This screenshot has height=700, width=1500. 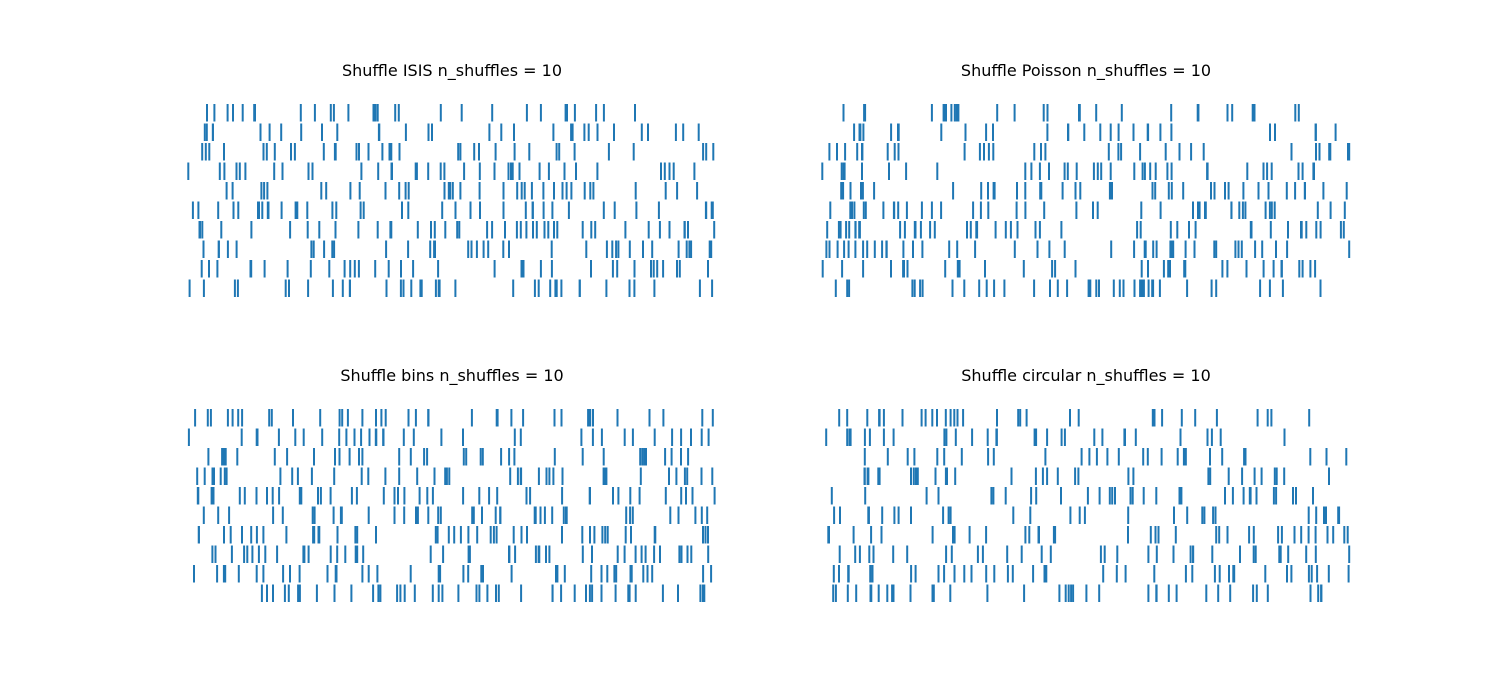 I want to click on panel-title-shuffle-poisson: Shuffle Poisson n_shuffles = 10, so click(x=1086, y=71).